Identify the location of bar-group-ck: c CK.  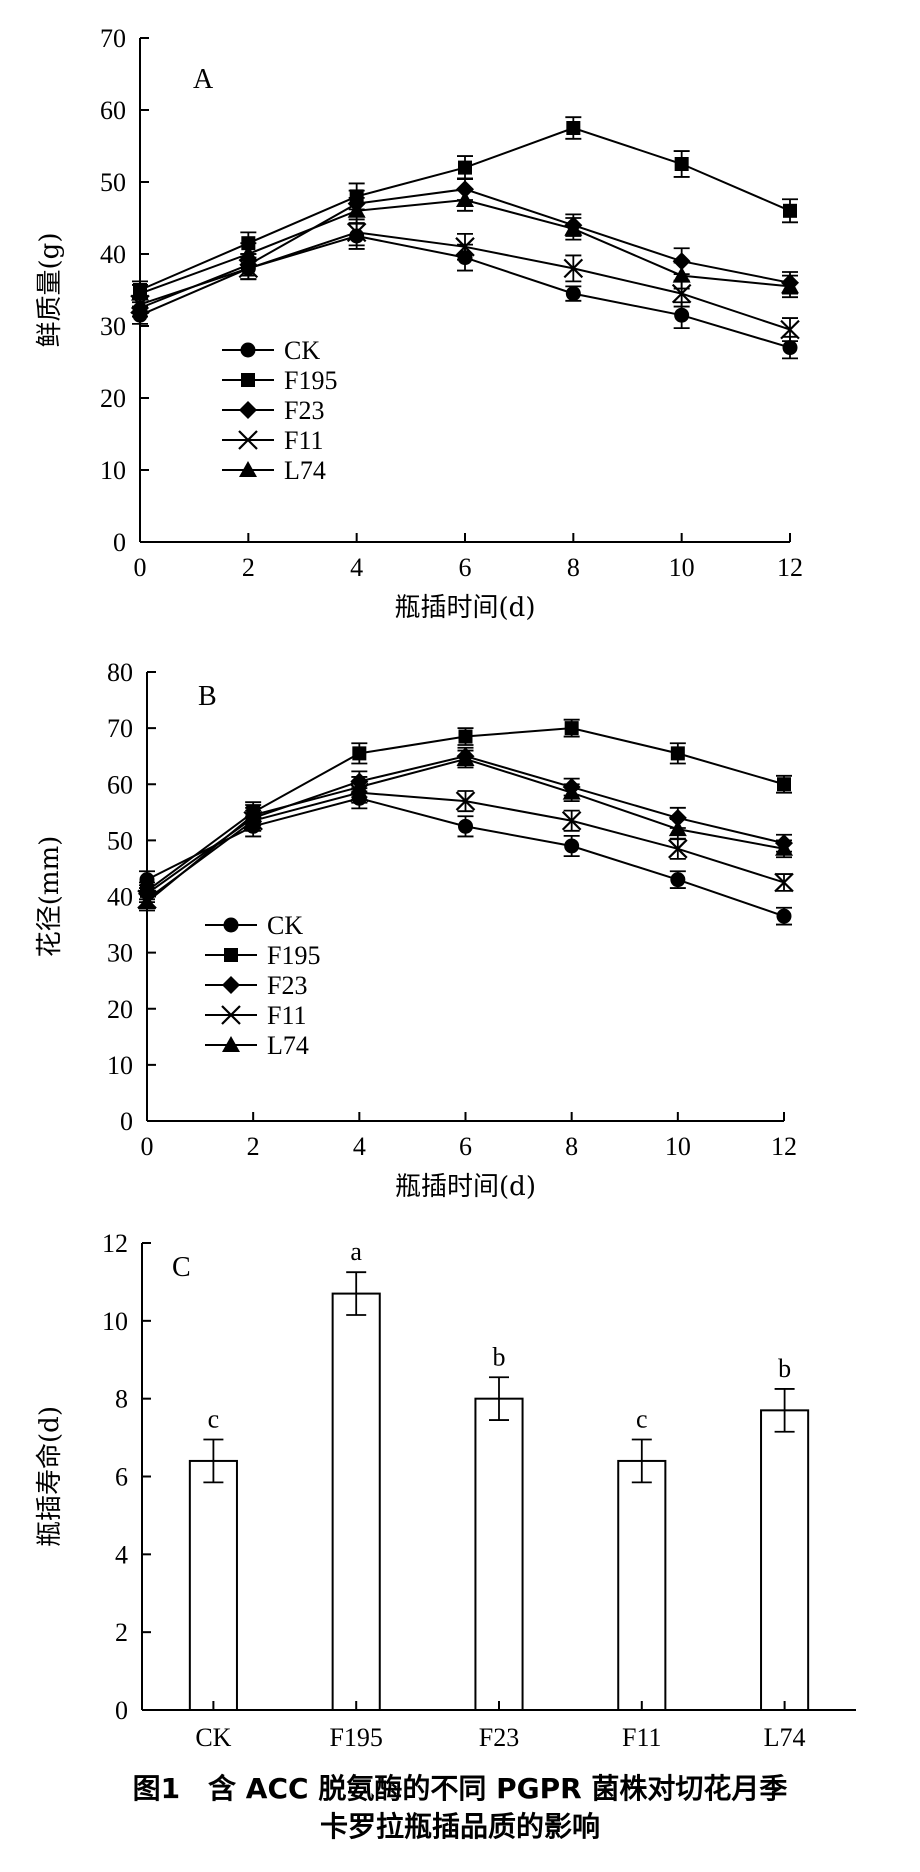
(213, 1578).